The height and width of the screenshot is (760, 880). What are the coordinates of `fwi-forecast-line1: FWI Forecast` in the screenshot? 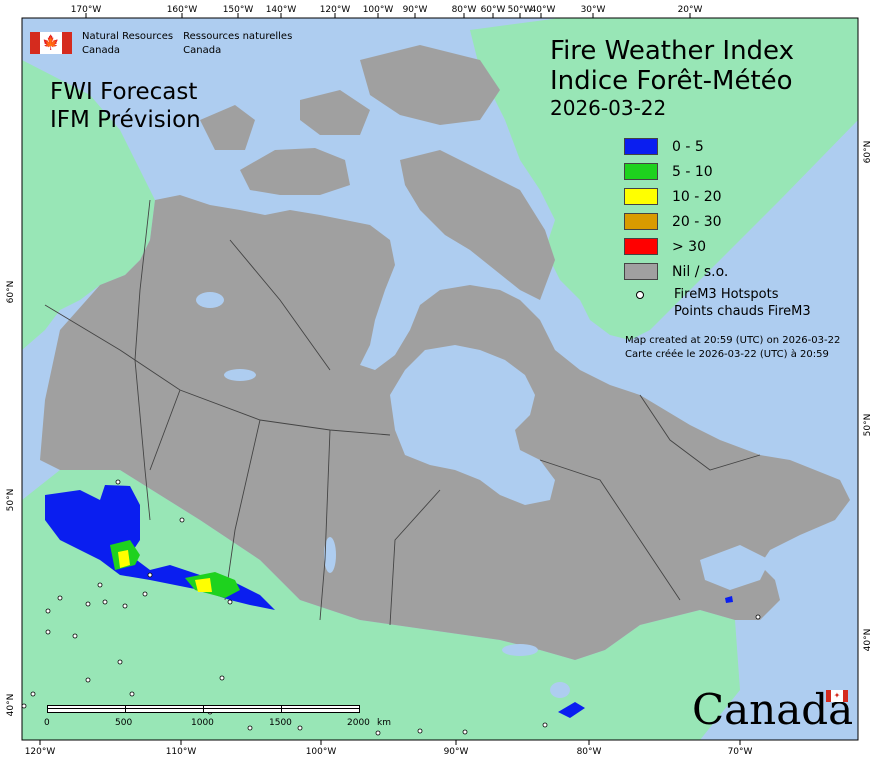 It's located at (124, 92).